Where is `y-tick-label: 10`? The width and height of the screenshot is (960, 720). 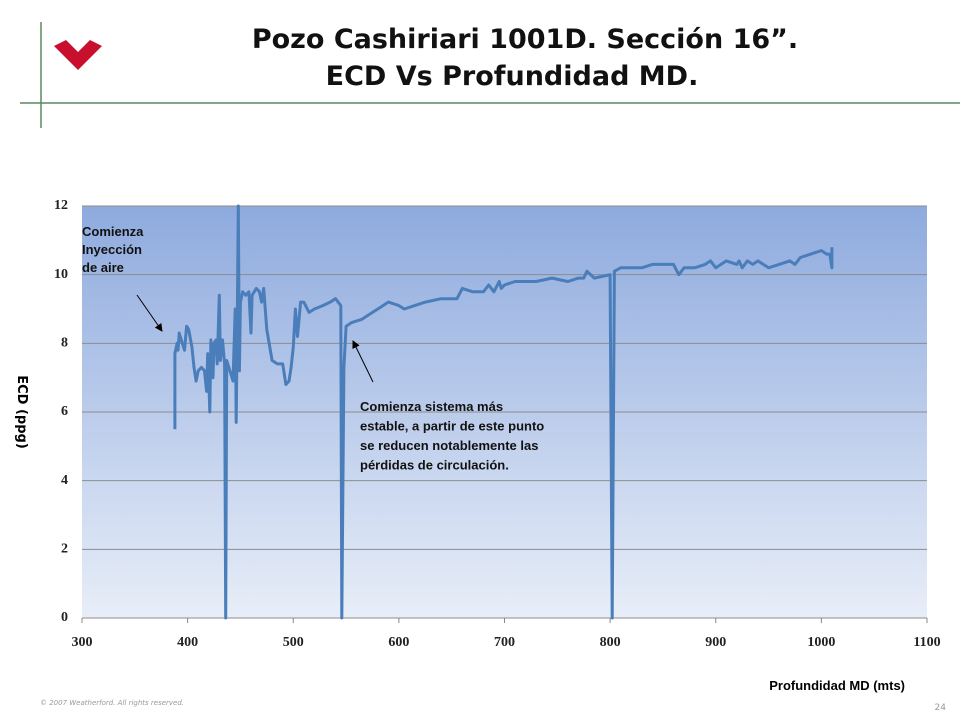
y-tick-label: 10 is located at coordinates (61, 274).